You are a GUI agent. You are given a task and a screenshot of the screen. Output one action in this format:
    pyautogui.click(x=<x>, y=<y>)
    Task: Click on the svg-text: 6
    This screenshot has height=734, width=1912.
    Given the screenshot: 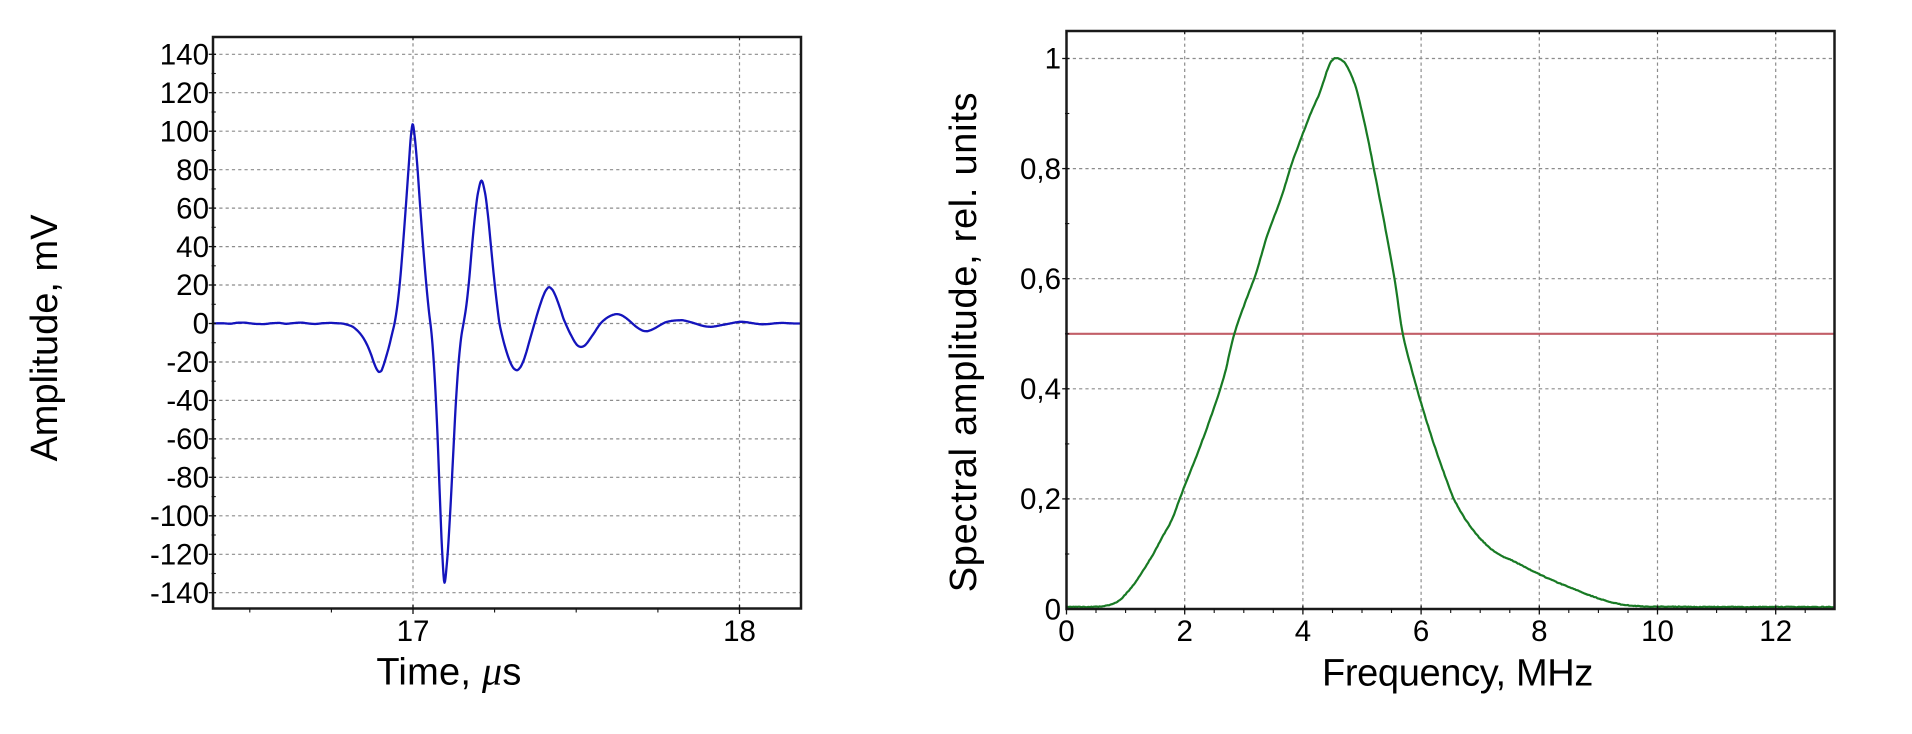 What is the action you would take?
    pyautogui.click(x=1421, y=631)
    